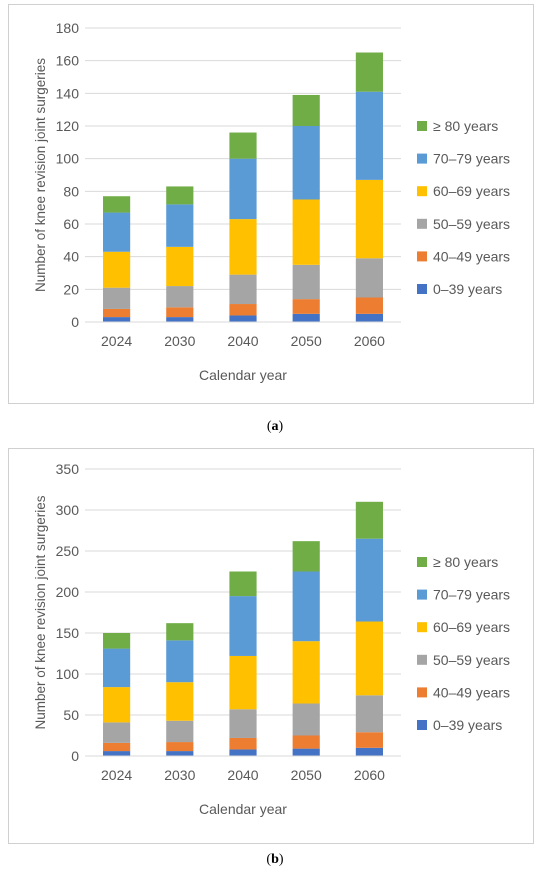 This screenshot has height=877, width=550. Describe the element at coordinates (243, 375) in the screenshot. I see `chart-a-x-axis-label: Calendar year` at that location.